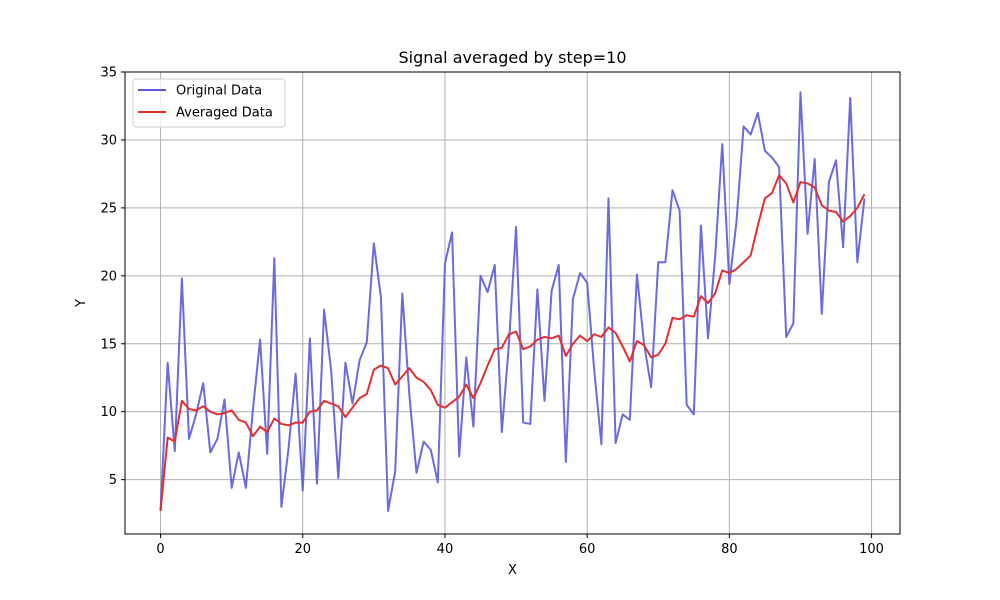  I want to click on y-tick-label: 10, so click(108, 412).